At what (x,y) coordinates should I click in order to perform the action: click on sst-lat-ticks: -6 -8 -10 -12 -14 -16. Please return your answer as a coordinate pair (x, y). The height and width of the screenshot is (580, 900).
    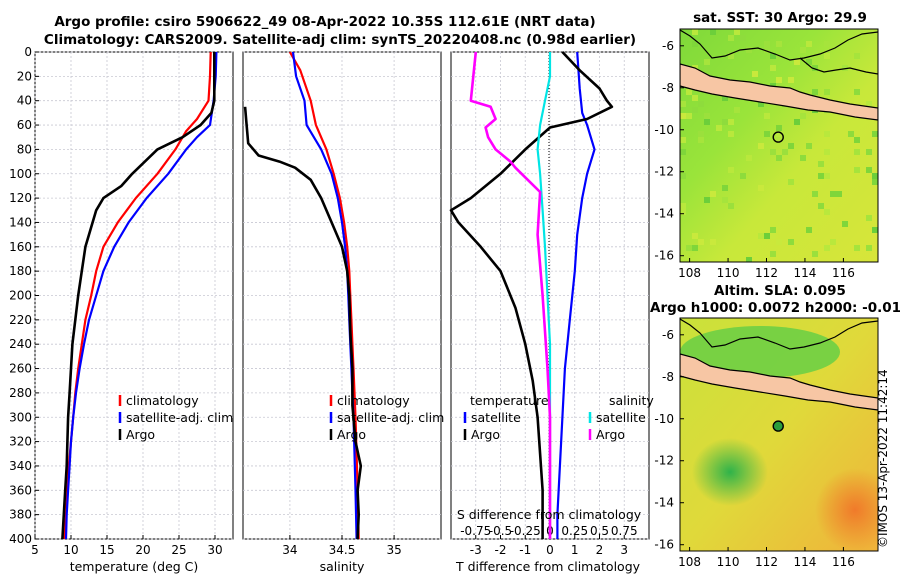
    Looking at the image, I should click on (669, 151).